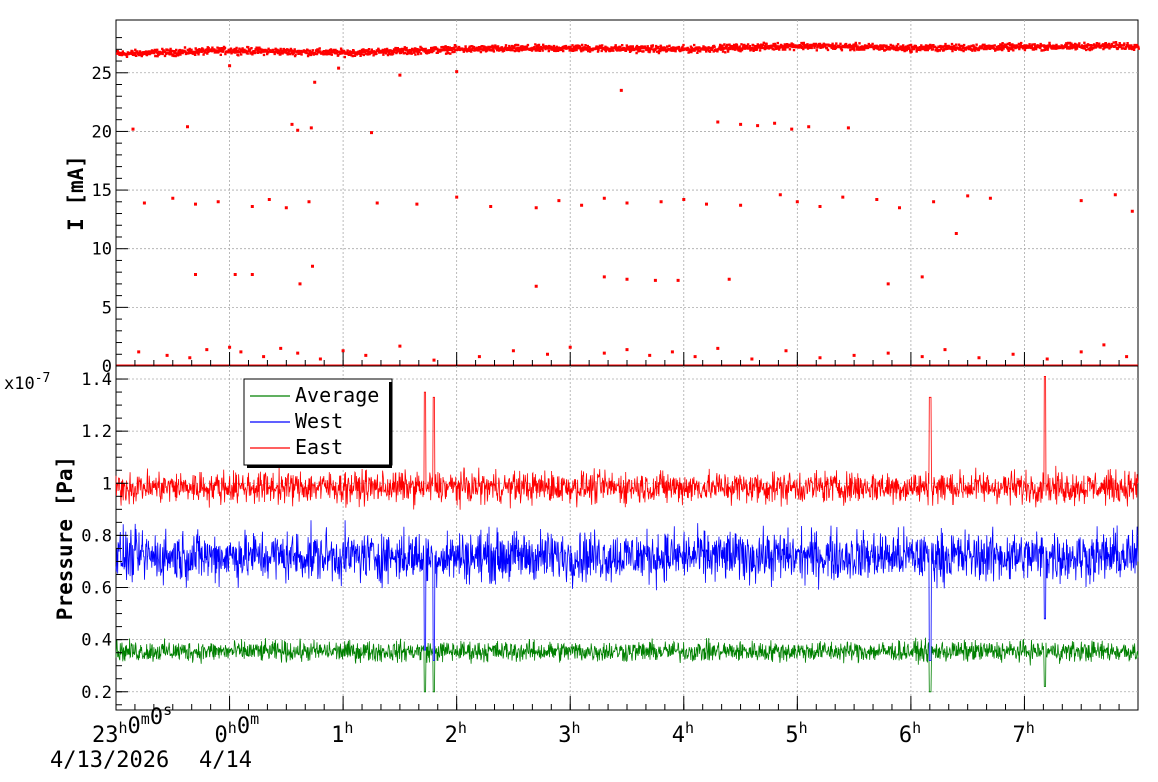 The height and width of the screenshot is (782, 1158). I want to click on time-axis-tick-label: 0h0m, so click(237, 729).